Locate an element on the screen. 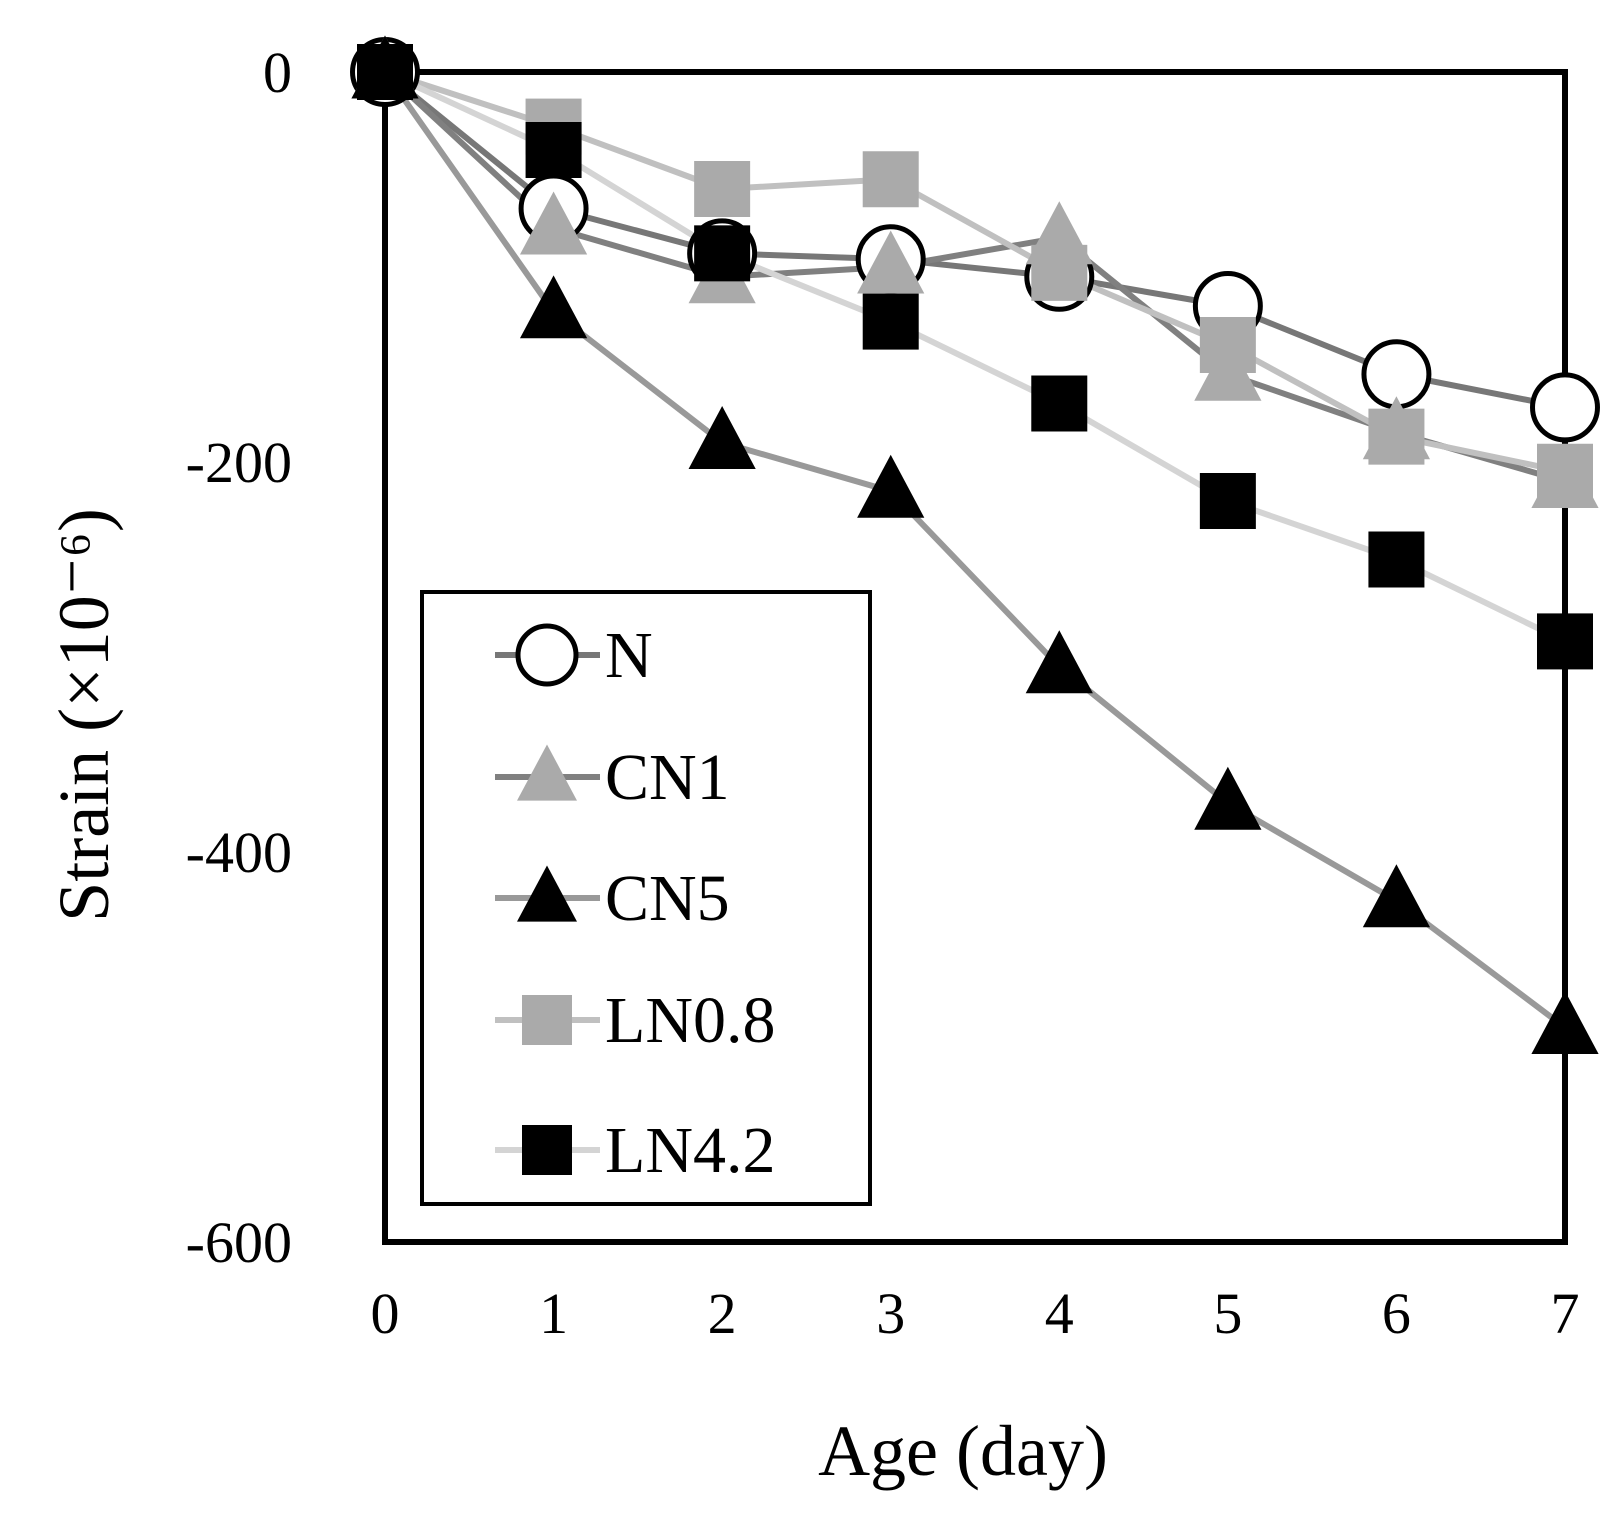  legend-label-cn1: CN1 is located at coordinates (667, 777).